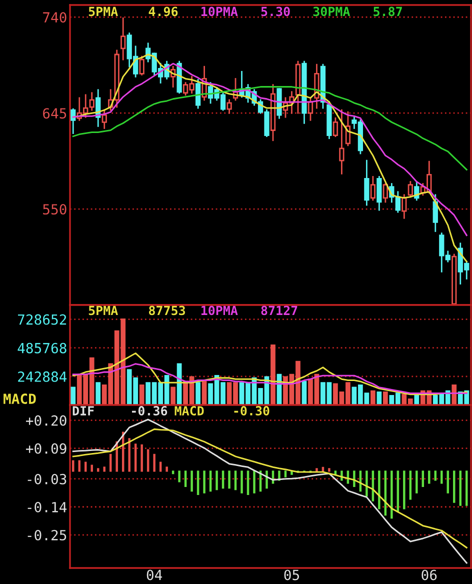  I want to click on annotation: 87753, so click(167, 311).